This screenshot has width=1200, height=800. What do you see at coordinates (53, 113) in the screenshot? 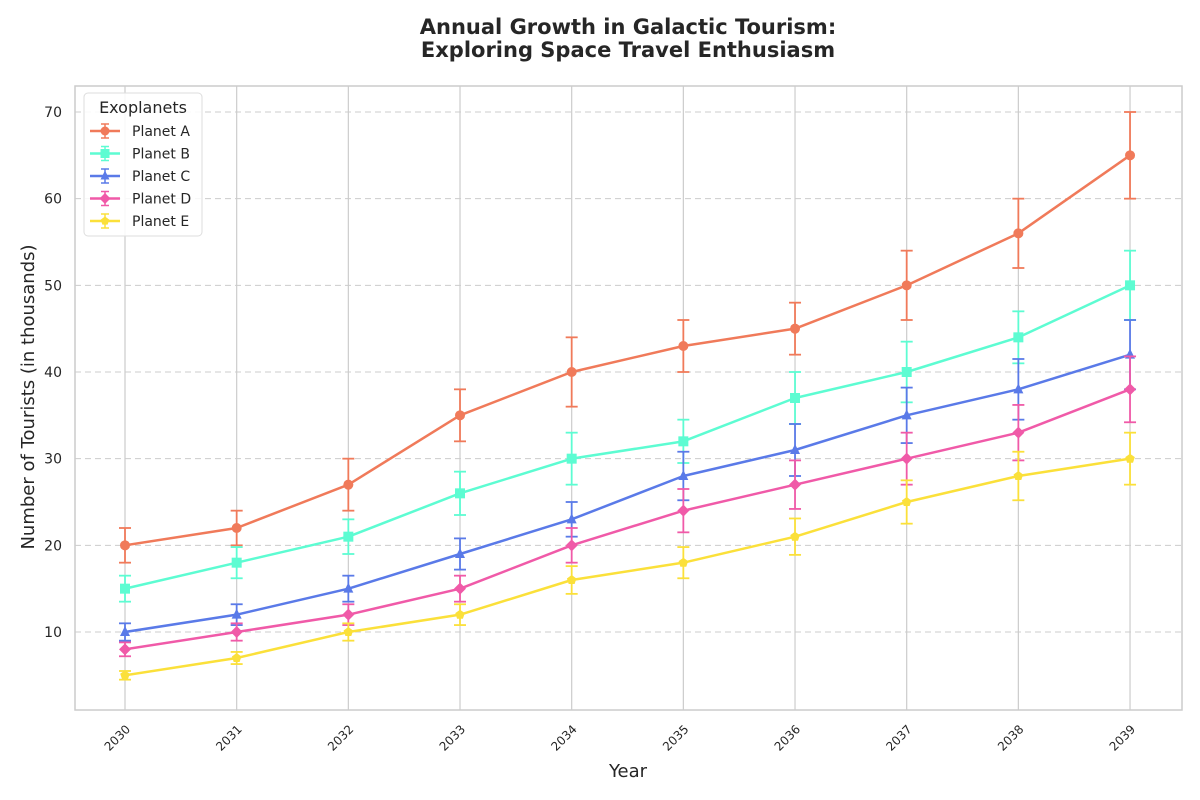
I see `y-tick-label: 70` at bounding box center [53, 113].